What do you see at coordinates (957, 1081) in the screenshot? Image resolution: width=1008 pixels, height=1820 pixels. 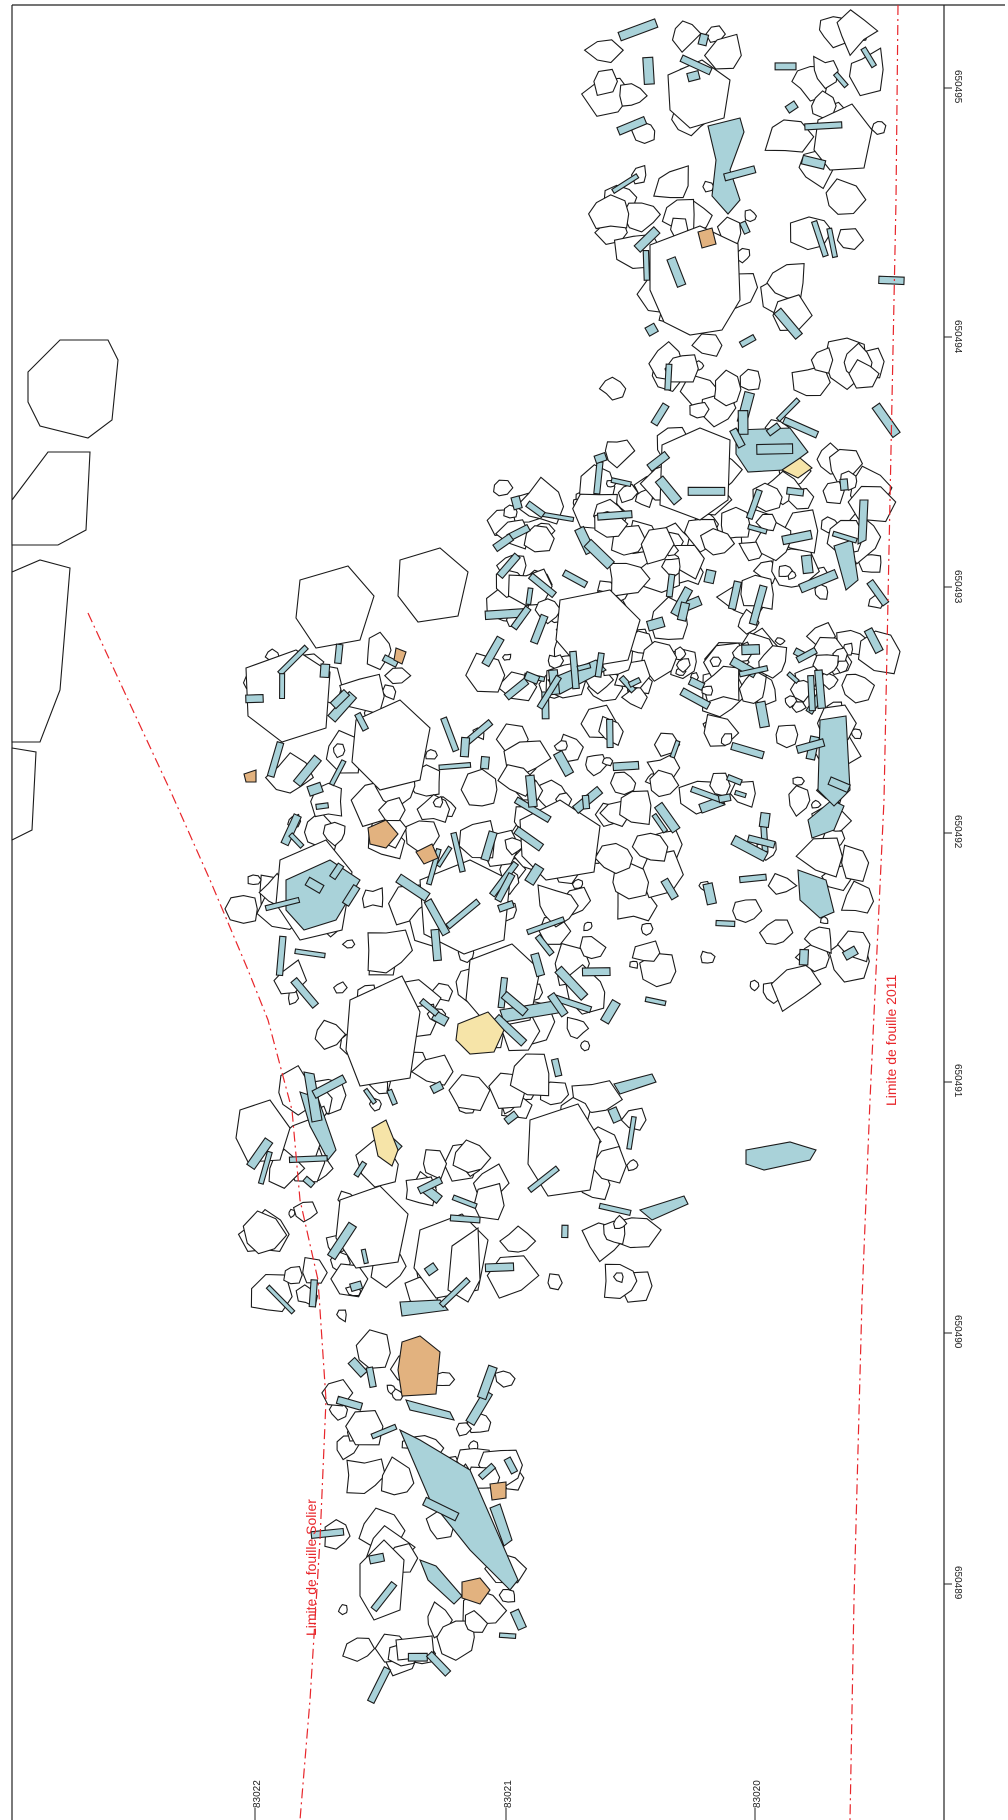 I see `coord-y-650491: 650491` at bounding box center [957, 1081].